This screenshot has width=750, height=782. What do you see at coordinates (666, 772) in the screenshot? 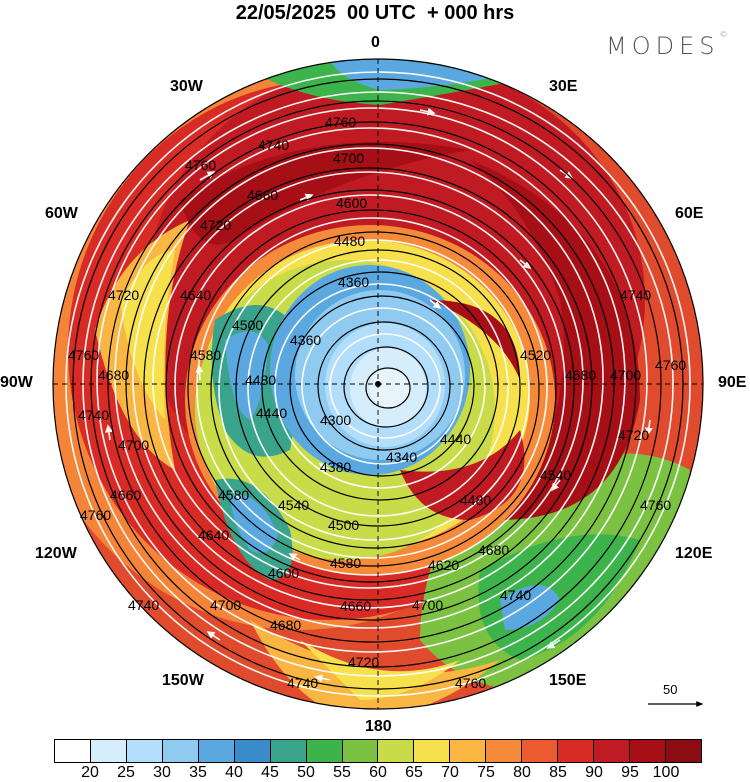
I see `colorbar-tick-label: 100` at bounding box center [666, 772].